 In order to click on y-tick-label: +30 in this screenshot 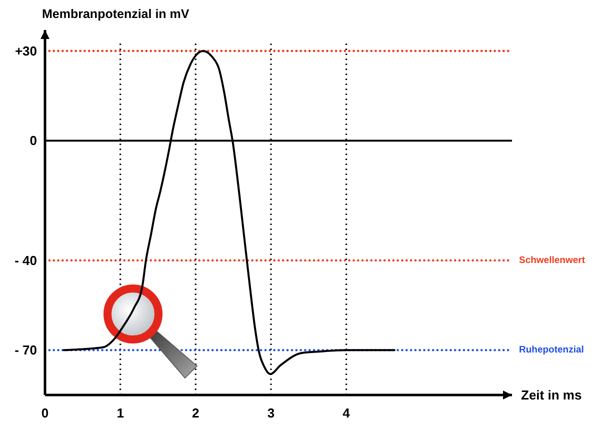, I will do `click(25, 50)`.